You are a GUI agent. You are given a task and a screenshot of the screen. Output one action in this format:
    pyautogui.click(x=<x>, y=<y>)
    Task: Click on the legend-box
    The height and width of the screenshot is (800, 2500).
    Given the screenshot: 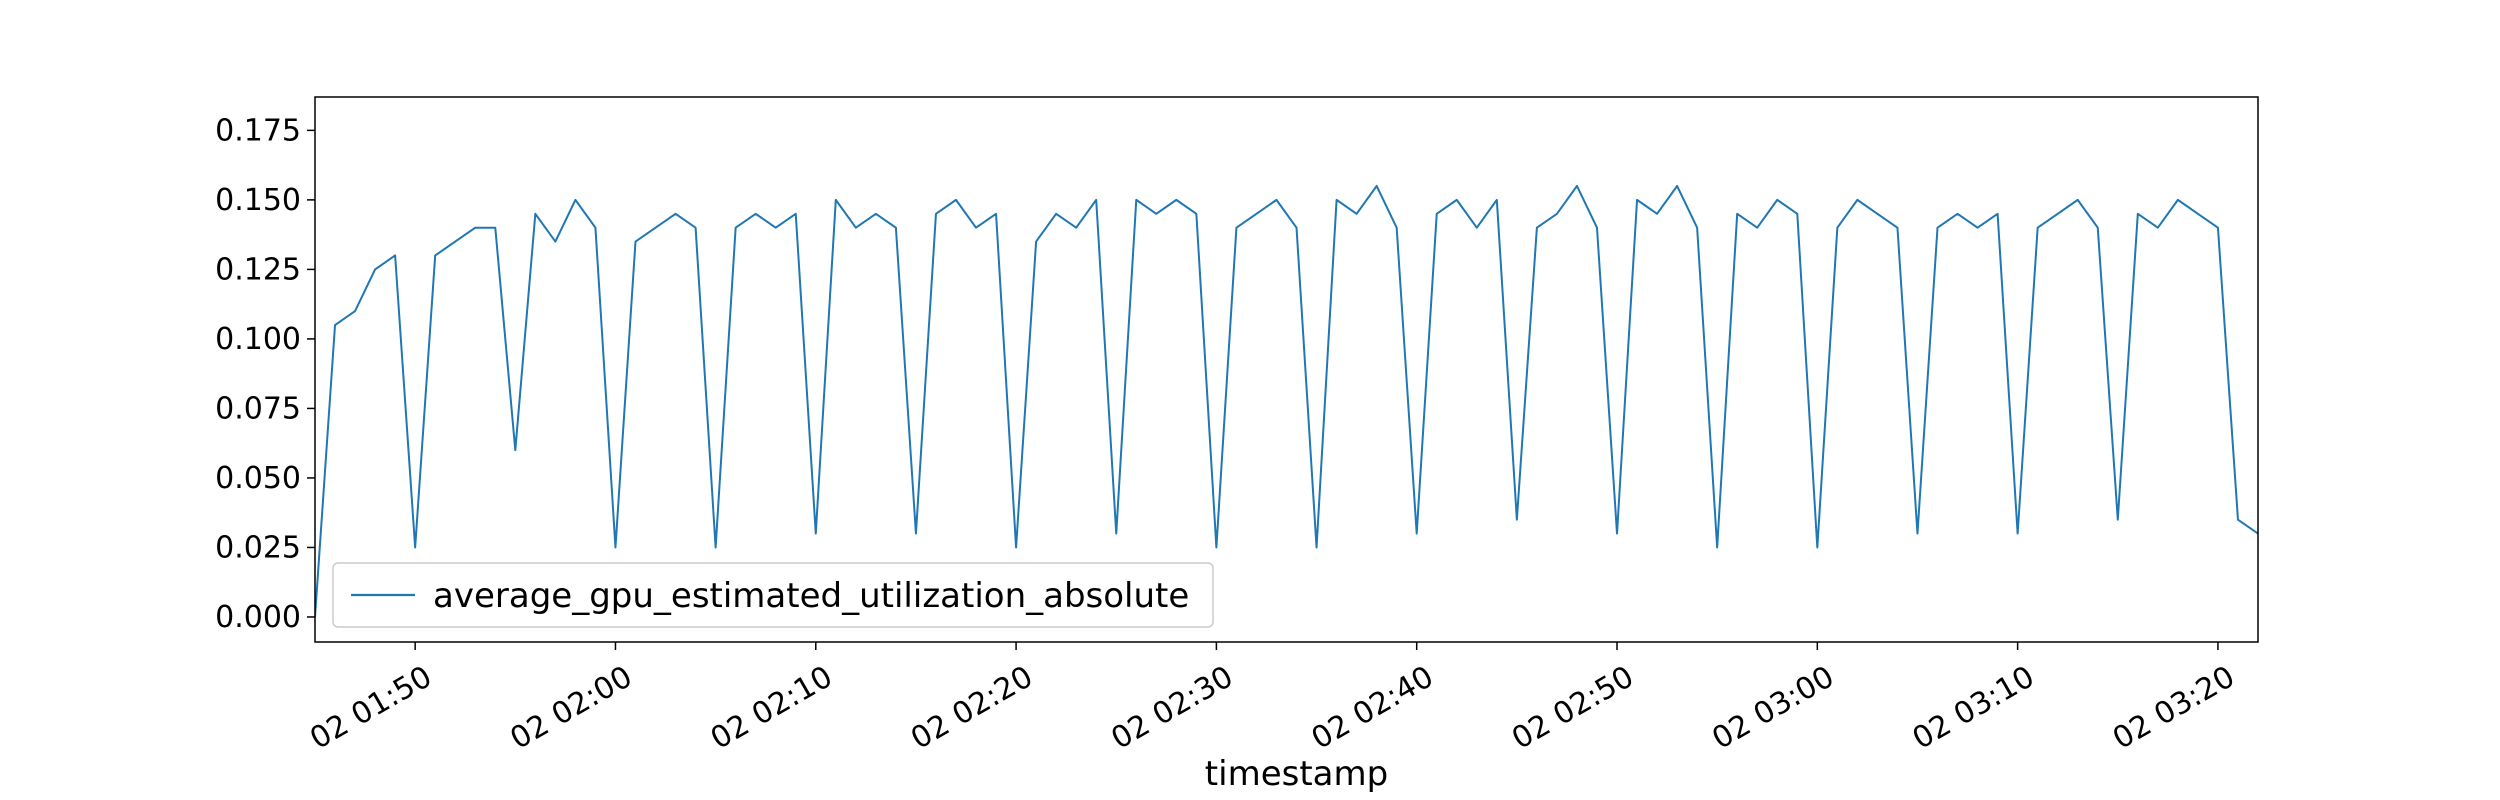 What is the action you would take?
    pyautogui.click(x=773, y=595)
    